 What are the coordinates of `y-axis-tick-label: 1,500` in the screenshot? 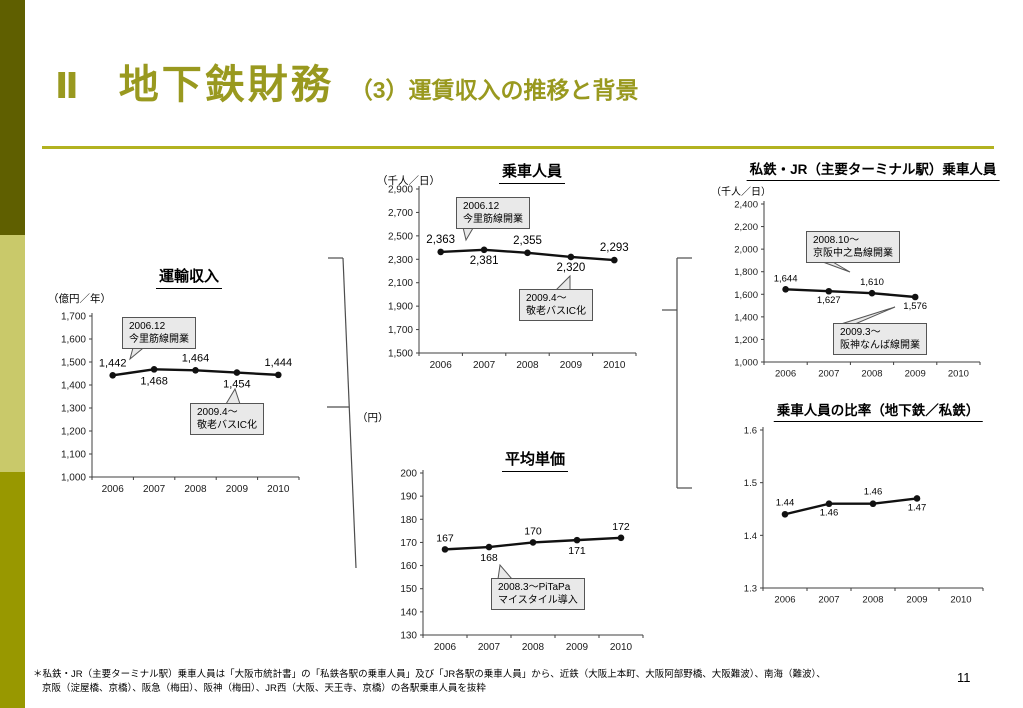 It's located at (73, 363).